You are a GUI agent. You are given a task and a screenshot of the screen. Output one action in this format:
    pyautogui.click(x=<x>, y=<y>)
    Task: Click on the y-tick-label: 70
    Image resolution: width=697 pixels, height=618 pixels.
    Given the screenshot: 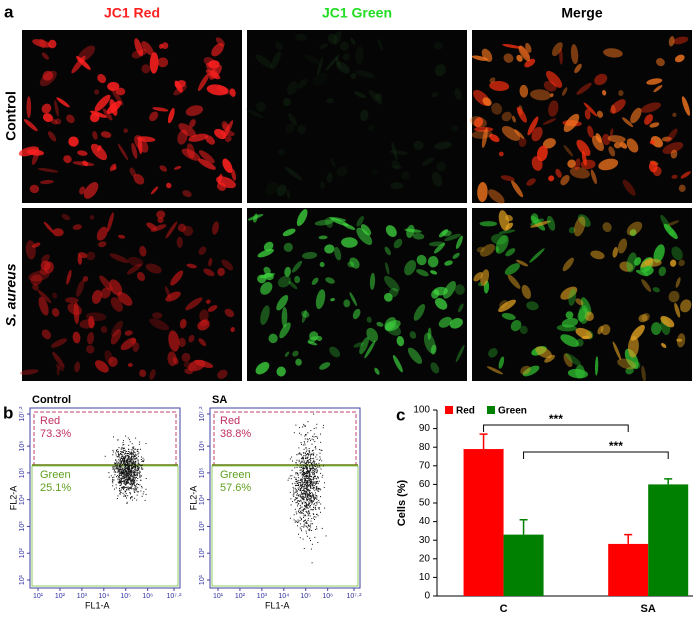 What is the action you would take?
    pyautogui.click(x=425, y=465)
    